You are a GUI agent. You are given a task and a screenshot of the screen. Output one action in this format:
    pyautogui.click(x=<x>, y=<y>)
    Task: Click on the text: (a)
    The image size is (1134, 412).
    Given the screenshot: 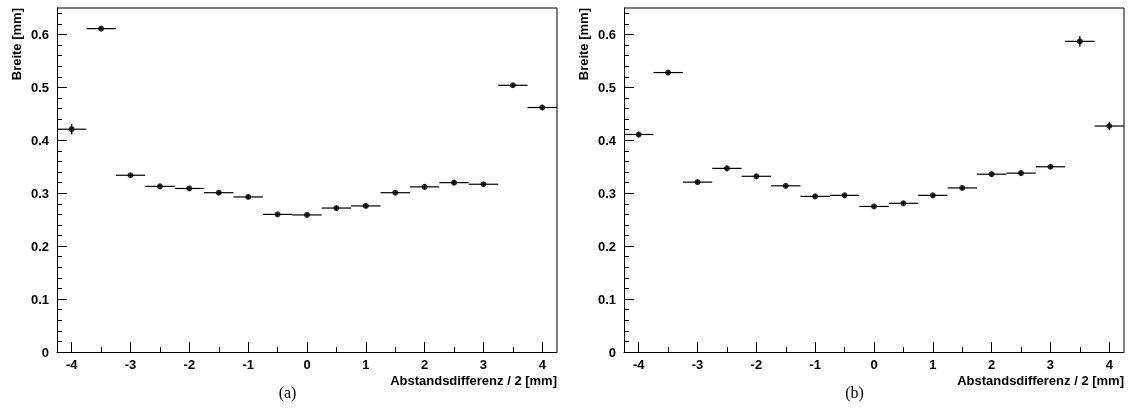 What is the action you would take?
    pyautogui.click(x=287, y=392)
    